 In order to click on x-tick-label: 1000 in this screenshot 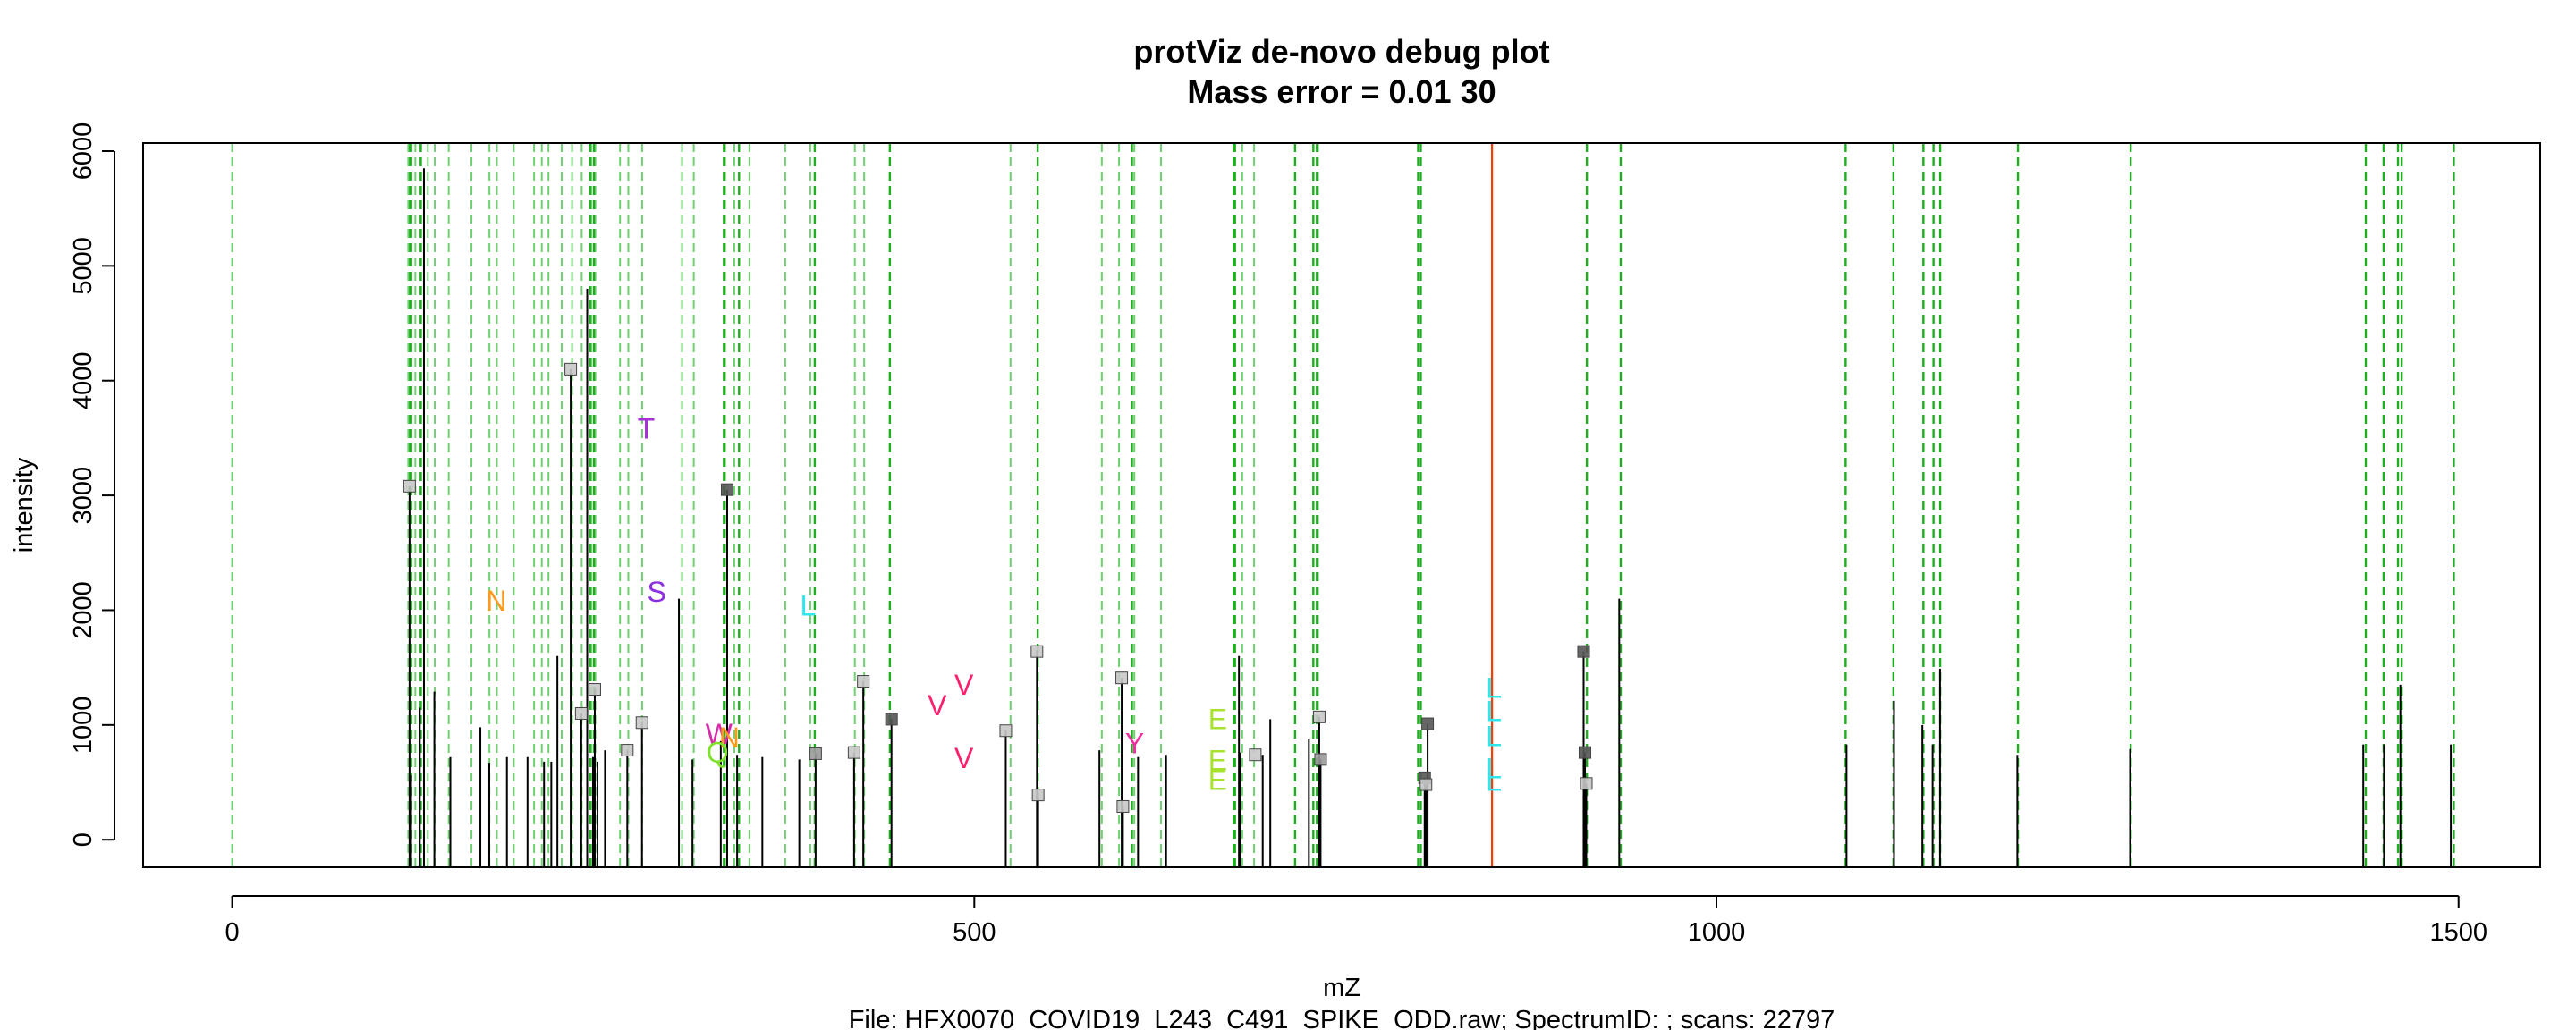, I will do `click(1717, 932)`.